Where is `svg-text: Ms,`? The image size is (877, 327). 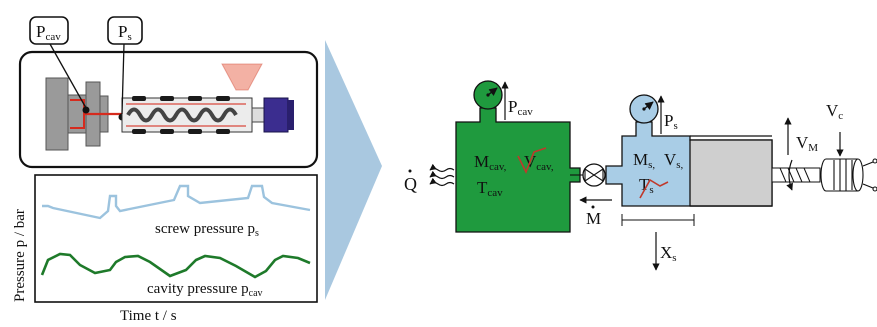
svg-text: Ms, is located at coordinates (644, 160).